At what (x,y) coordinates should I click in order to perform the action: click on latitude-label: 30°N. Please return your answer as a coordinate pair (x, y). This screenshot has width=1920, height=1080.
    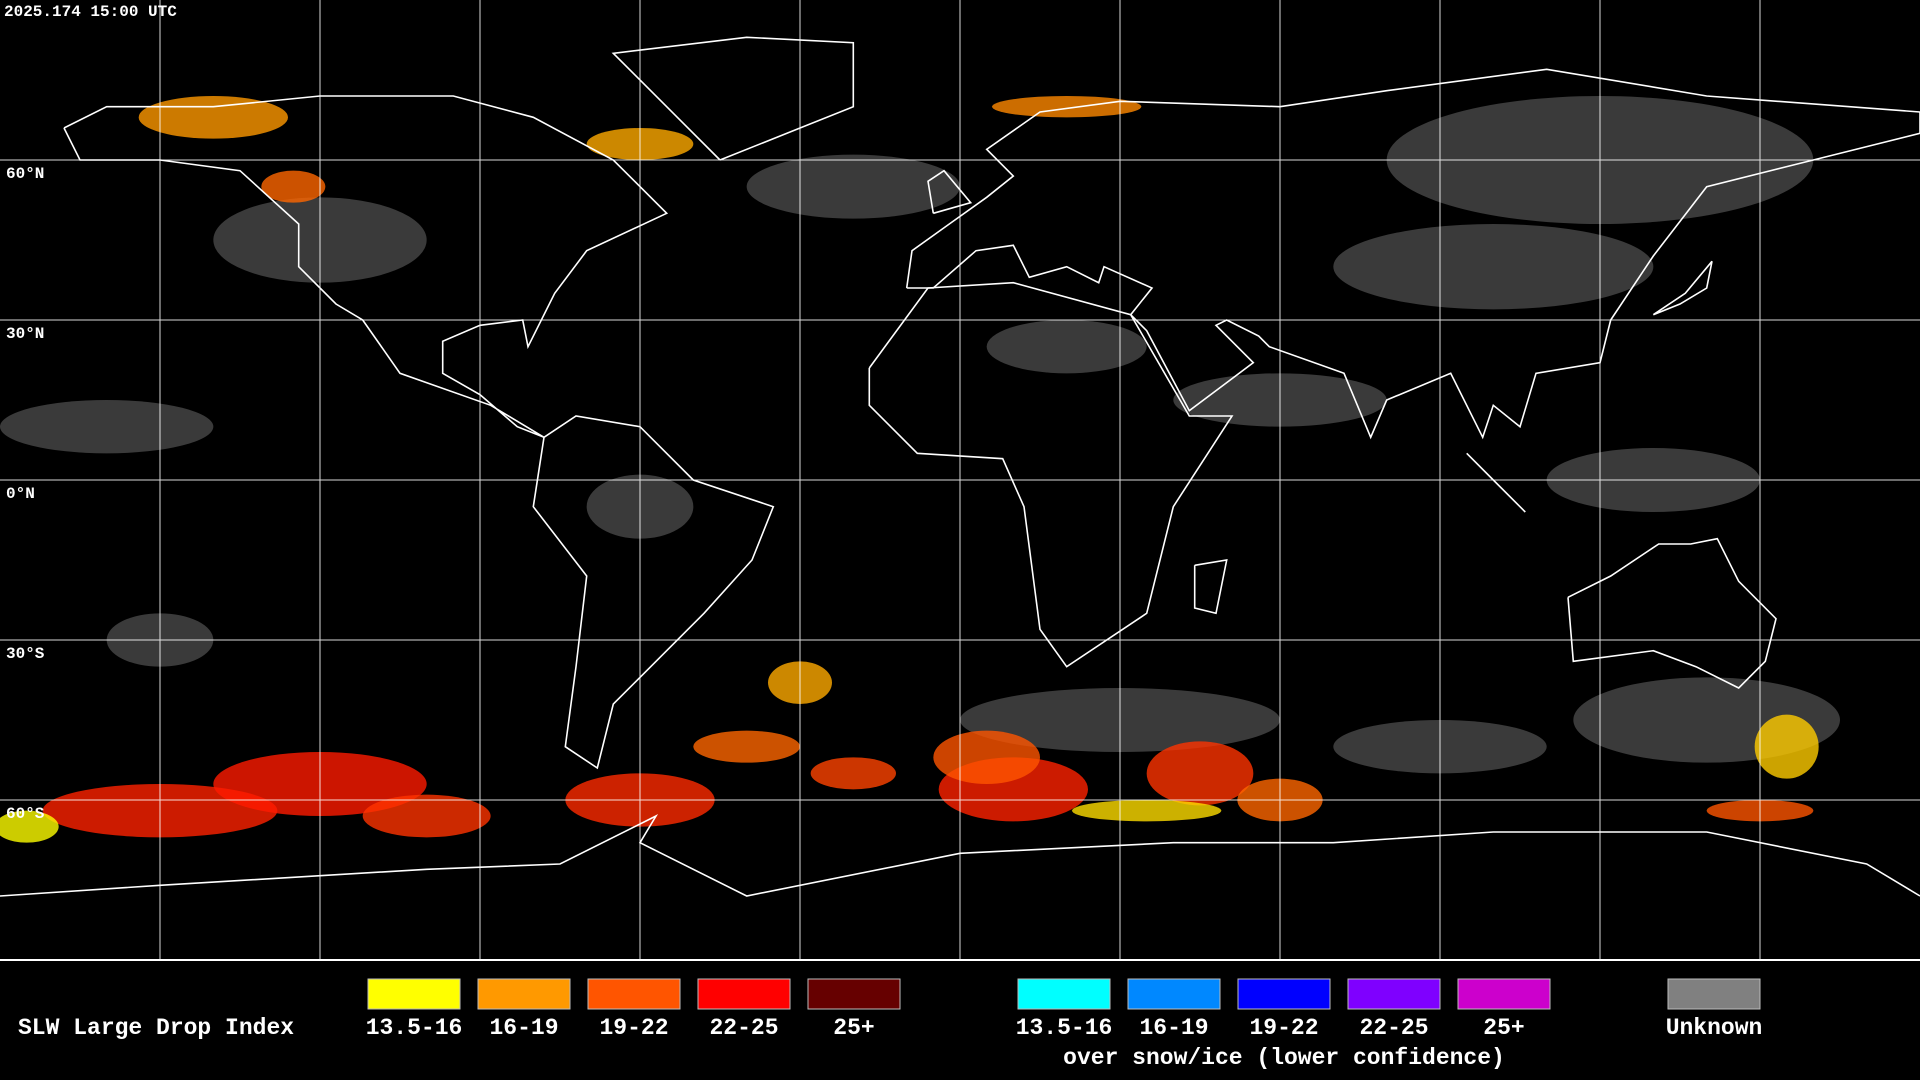
    Looking at the image, I should click on (25, 334).